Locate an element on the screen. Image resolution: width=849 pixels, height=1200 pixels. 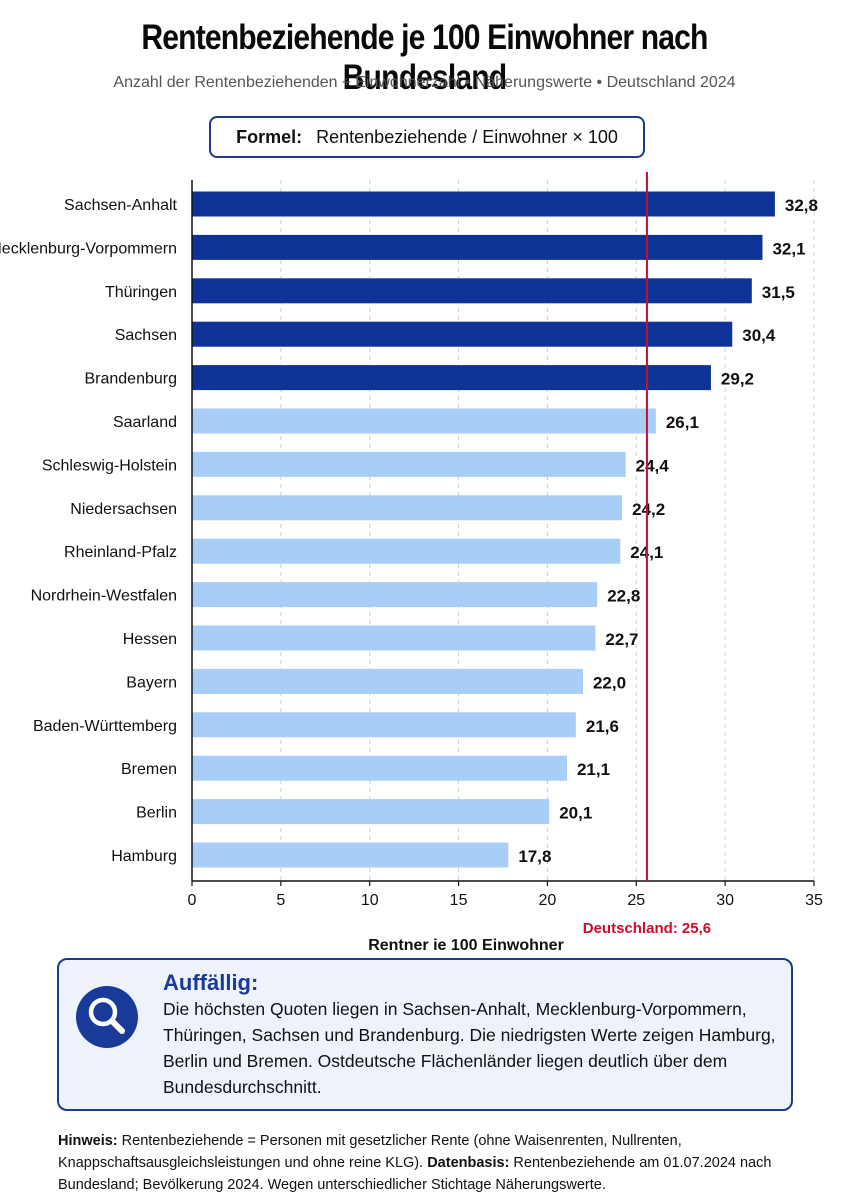
value-label-14: 20,1 is located at coordinates (575, 813).